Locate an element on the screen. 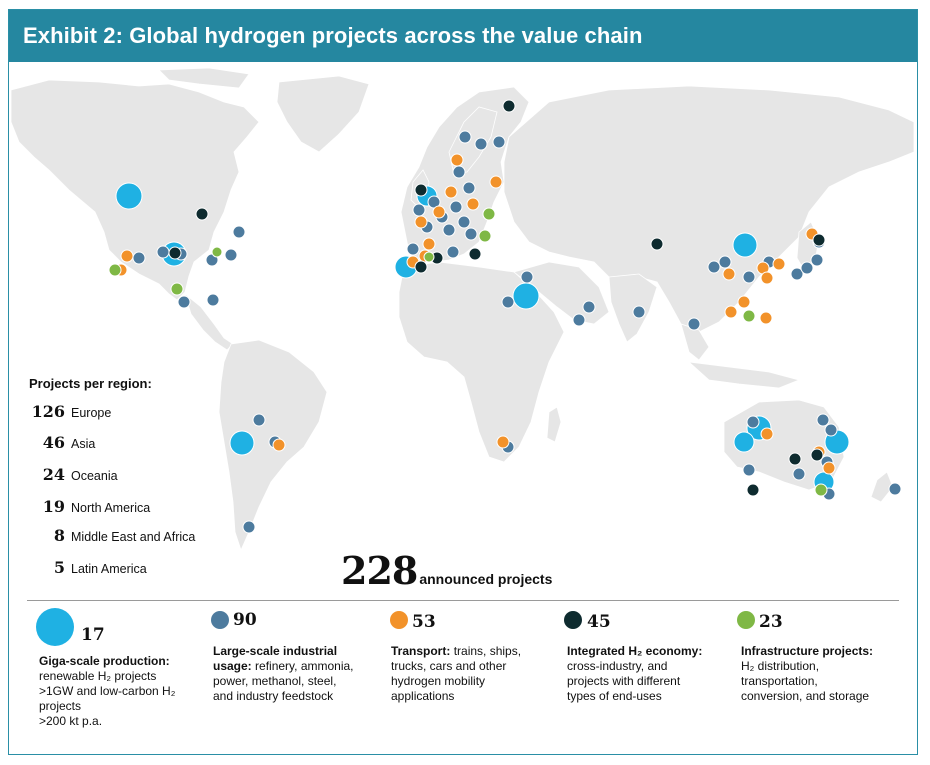 This screenshot has width=930, height=765. legend-line: projects is located at coordinates (60, 706).